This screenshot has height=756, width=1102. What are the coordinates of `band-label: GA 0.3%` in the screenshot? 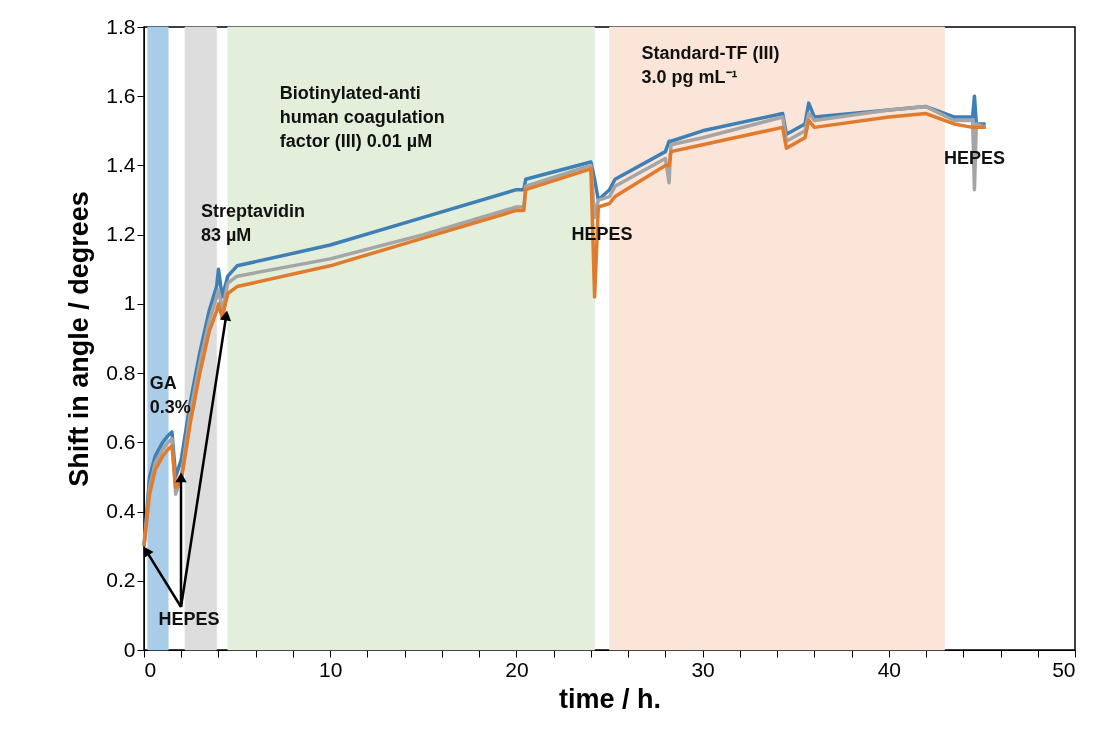 It's located at (170, 395).